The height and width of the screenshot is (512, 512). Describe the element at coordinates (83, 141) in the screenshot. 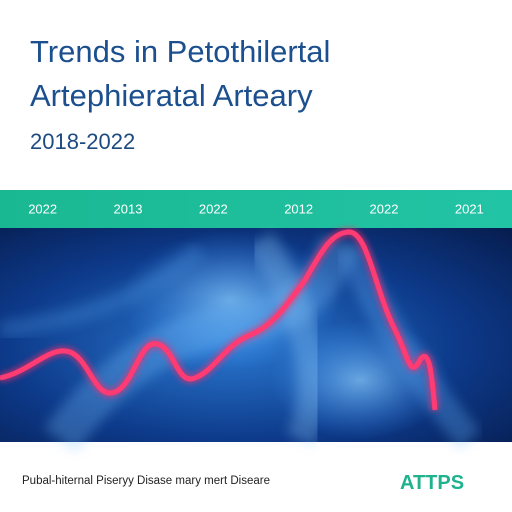

I see `subtitle: 2018-2022` at that location.